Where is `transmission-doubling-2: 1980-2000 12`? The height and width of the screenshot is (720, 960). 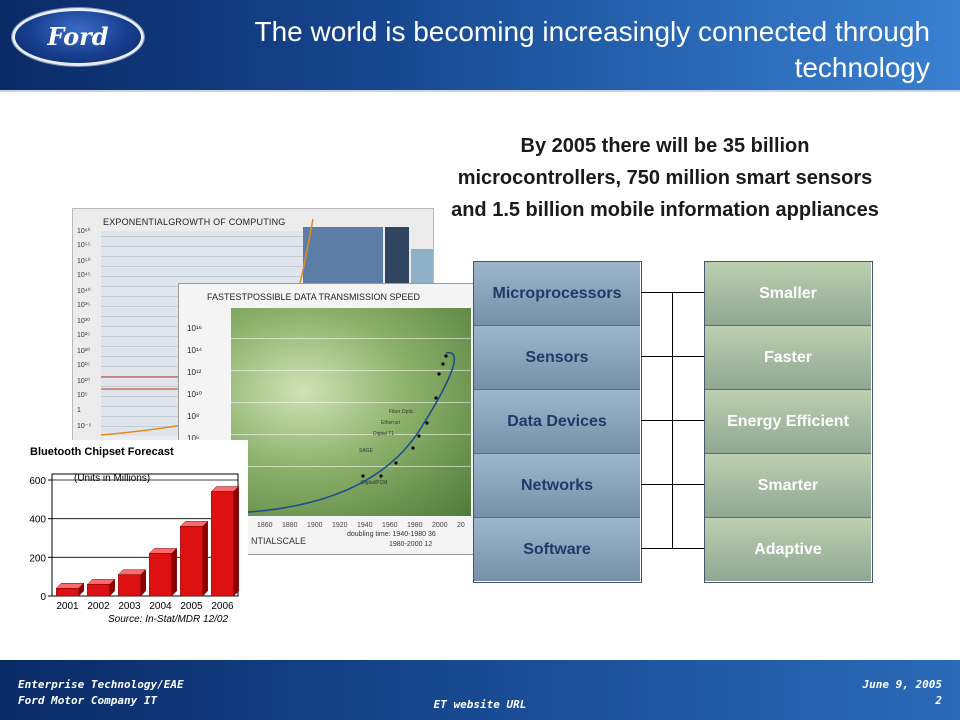
transmission-doubling-2: 1980-2000 12 is located at coordinates (411, 544).